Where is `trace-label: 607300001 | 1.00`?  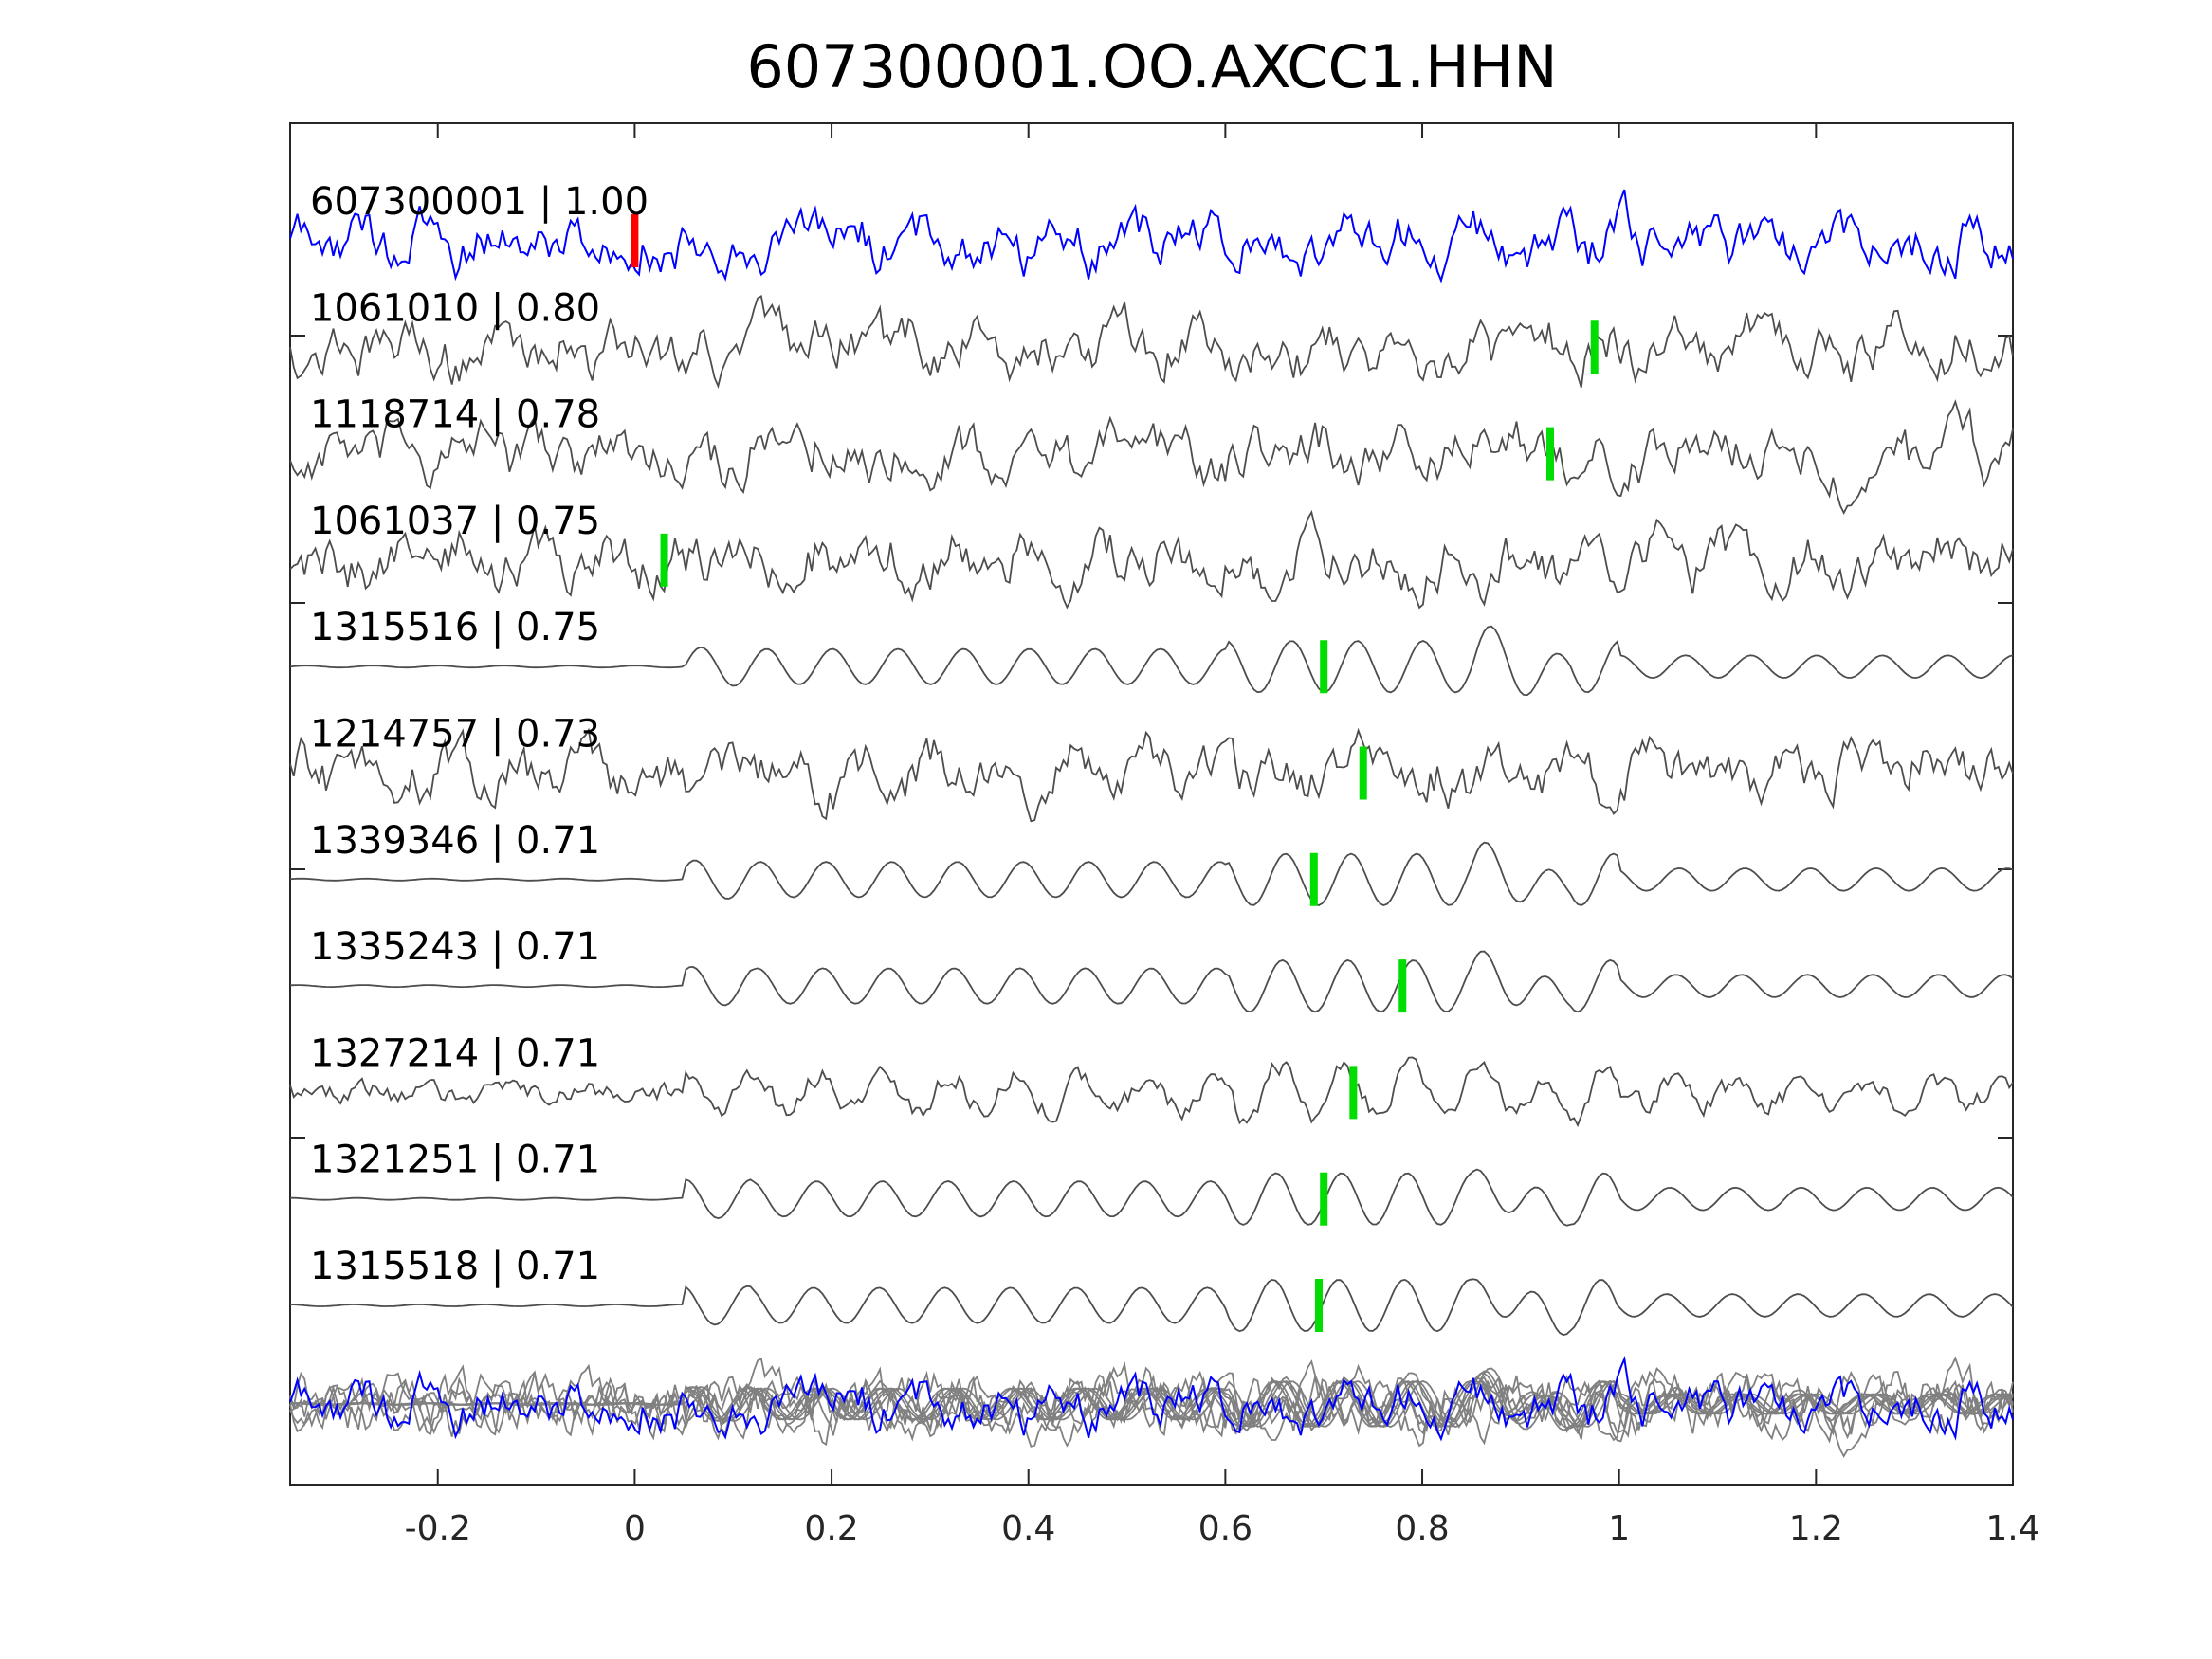 trace-label: 607300001 | 1.00 is located at coordinates (479, 202).